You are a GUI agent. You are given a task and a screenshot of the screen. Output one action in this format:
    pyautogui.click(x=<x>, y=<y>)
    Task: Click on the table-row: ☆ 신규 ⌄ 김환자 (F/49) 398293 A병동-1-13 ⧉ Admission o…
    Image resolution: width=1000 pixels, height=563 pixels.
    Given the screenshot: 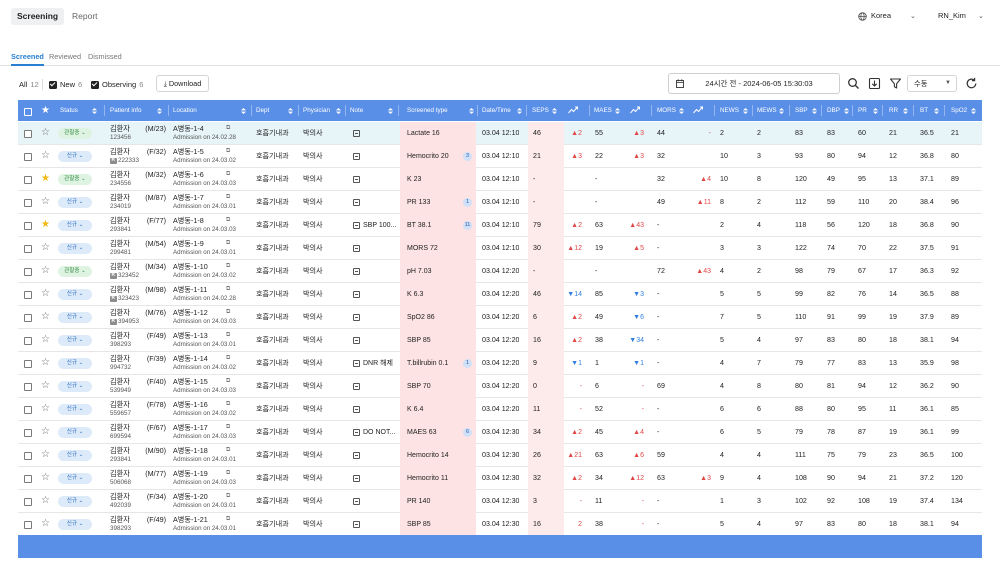 What is the action you would take?
    pyautogui.click(x=500, y=340)
    